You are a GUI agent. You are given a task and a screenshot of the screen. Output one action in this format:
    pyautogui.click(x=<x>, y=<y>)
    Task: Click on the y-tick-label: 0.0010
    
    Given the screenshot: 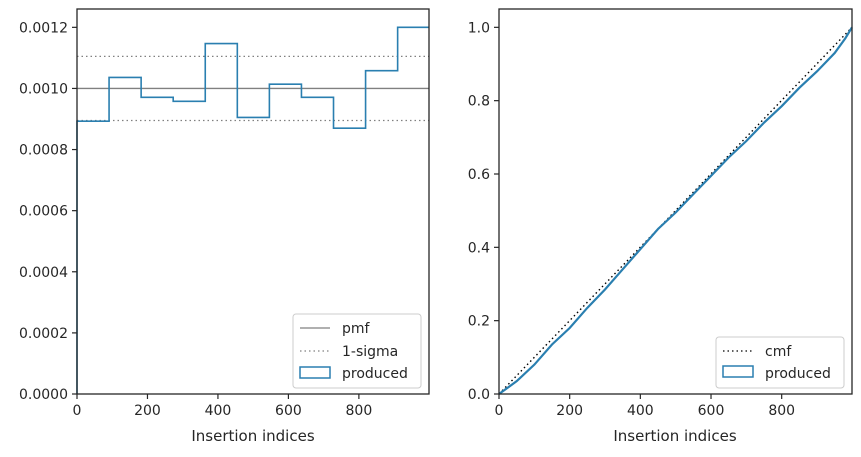 What is the action you would take?
    pyautogui.click(x=43, y=89)
    